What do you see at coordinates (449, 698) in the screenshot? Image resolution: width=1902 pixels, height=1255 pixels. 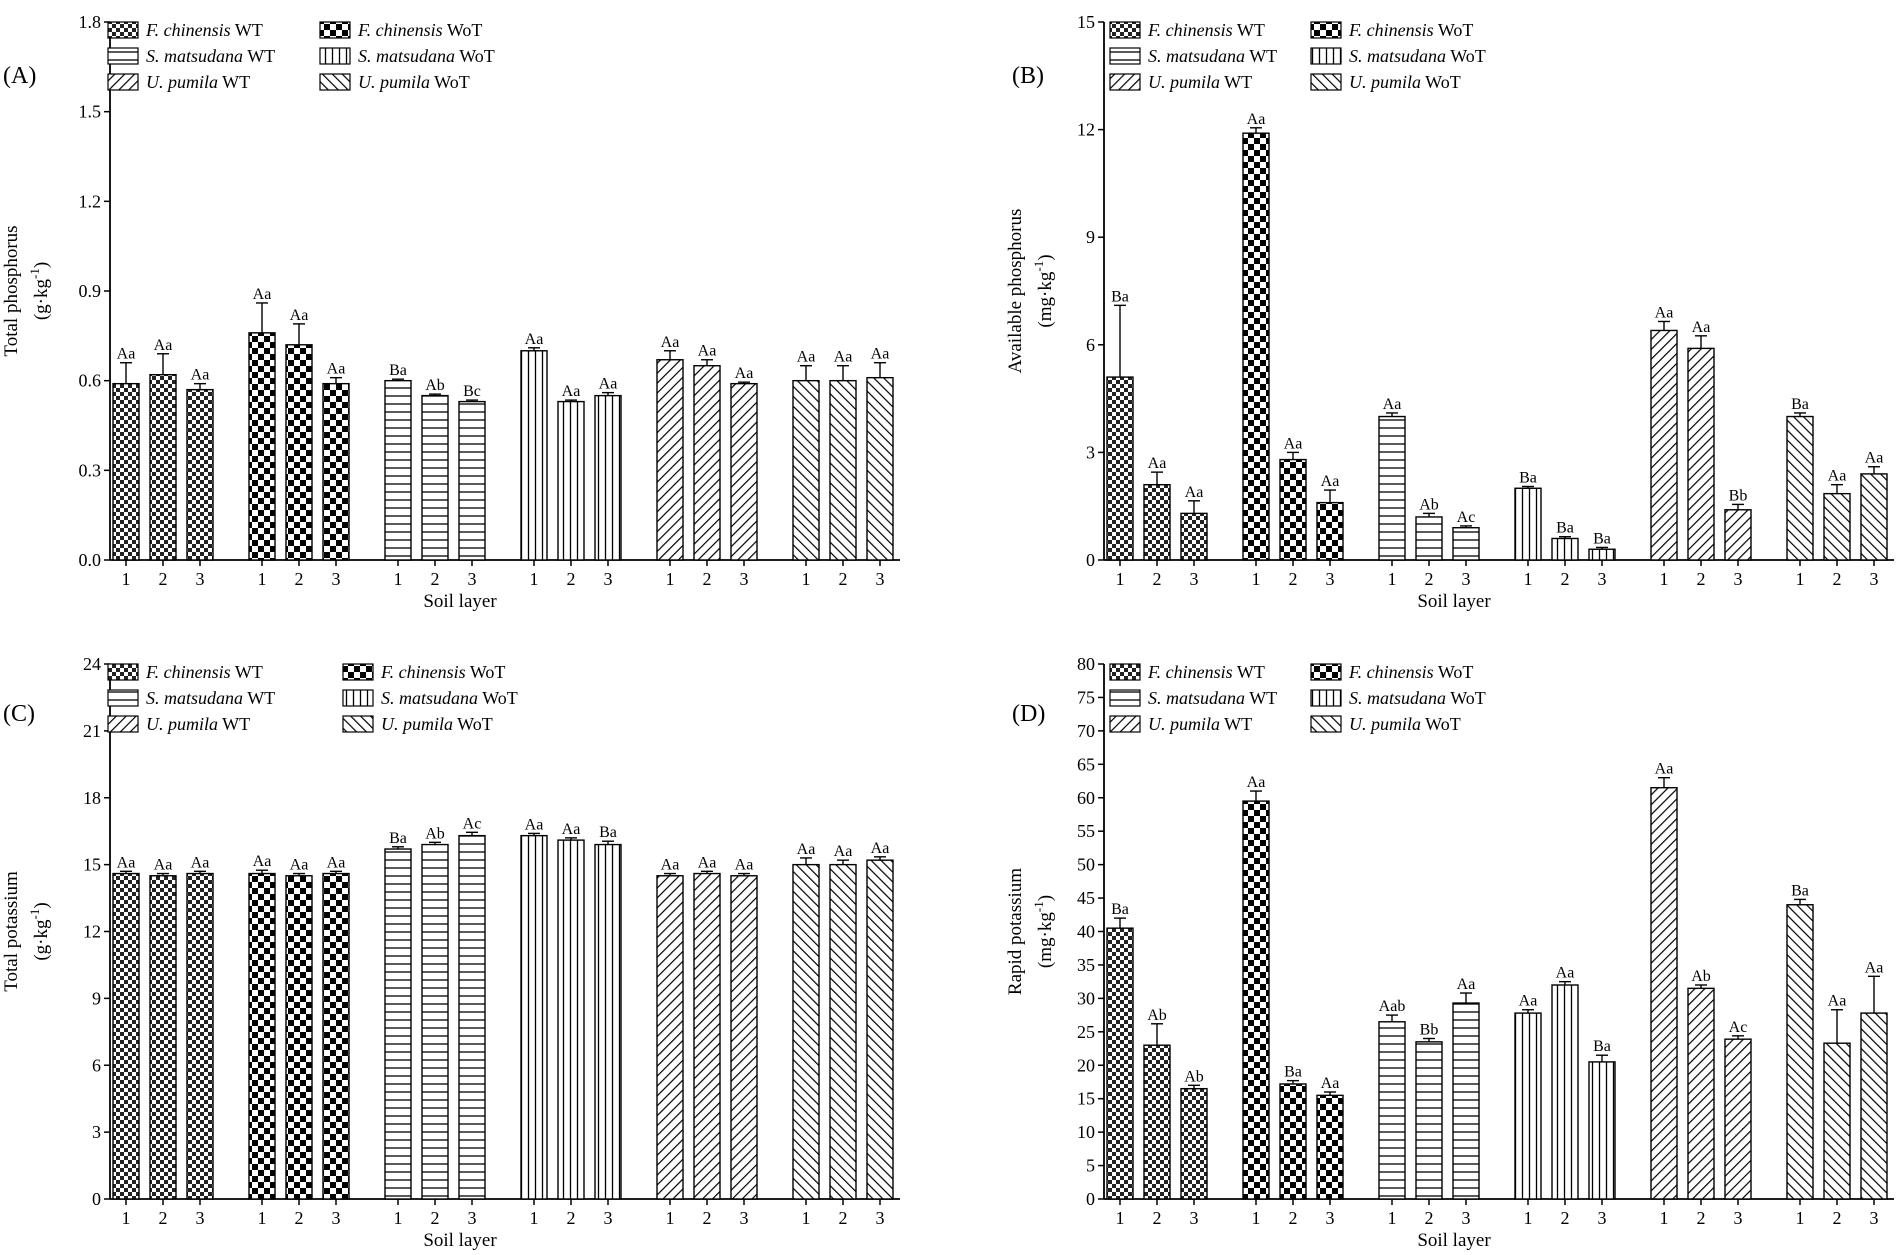 I see `legend-entry: S. matsudana WoT` at bounding box center [449, 698].